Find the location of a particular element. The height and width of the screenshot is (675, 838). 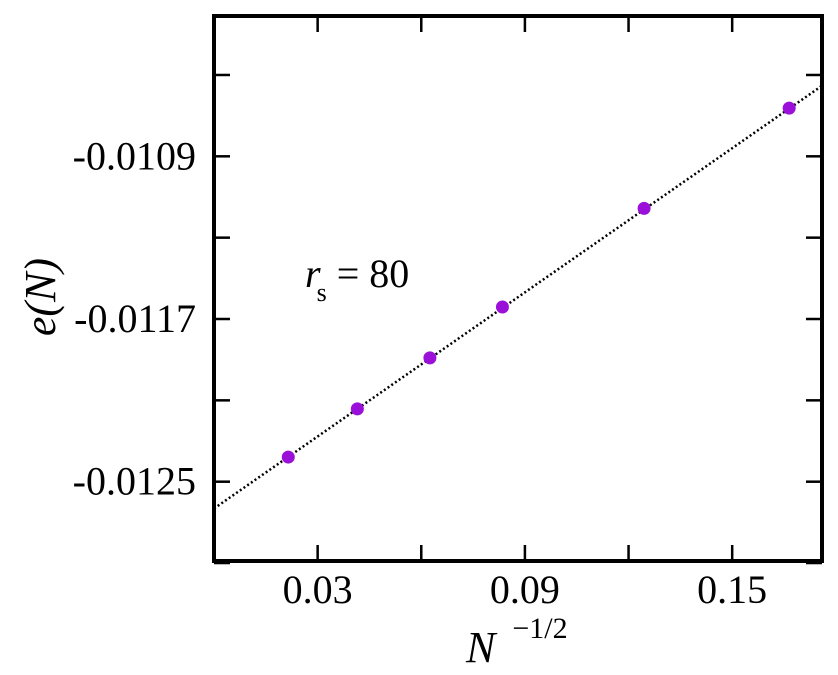

annotation-rest: = 80 is located at coordinates (373, 273).